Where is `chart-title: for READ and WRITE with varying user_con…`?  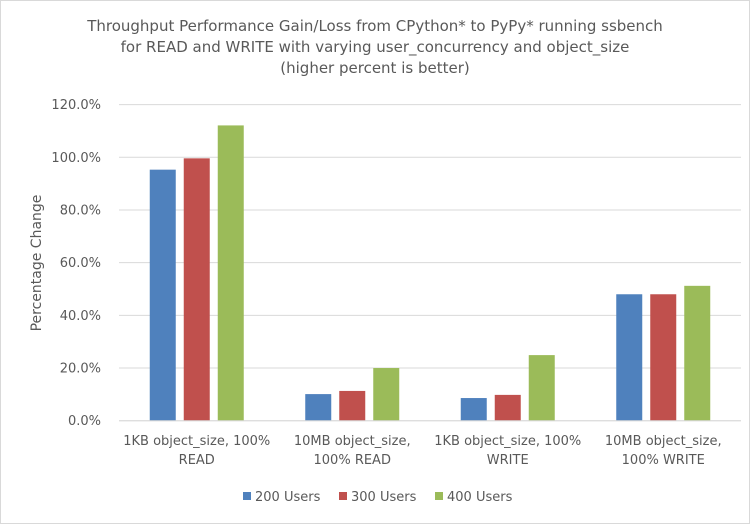 chart-title: for READ and WRITE with varying user_con… is located at coordinates (375, 47).